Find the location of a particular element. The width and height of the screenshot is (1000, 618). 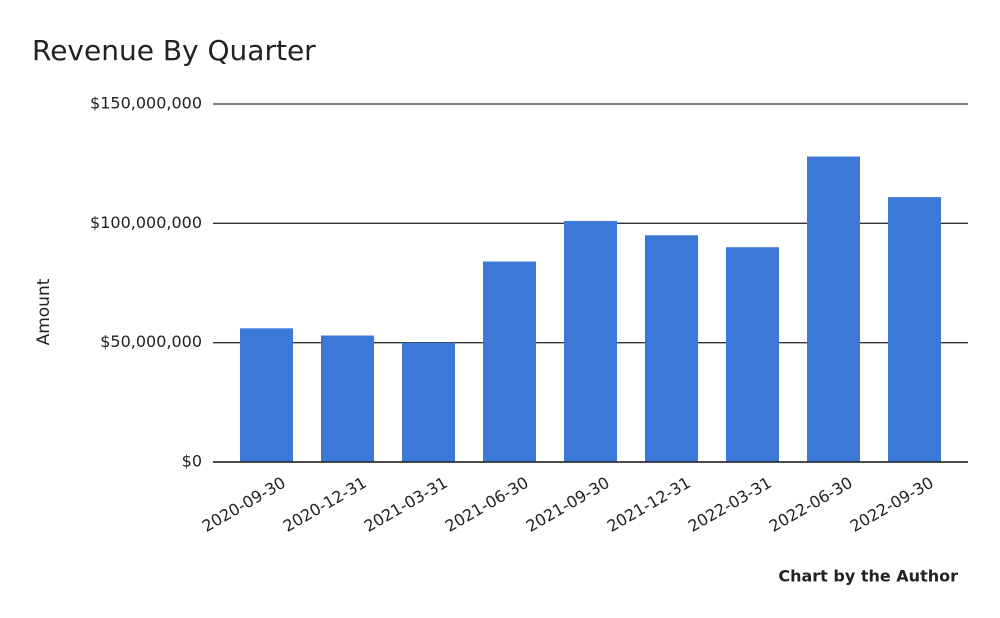

footnote: Chart by the Author is located at coordinates (868, 576).